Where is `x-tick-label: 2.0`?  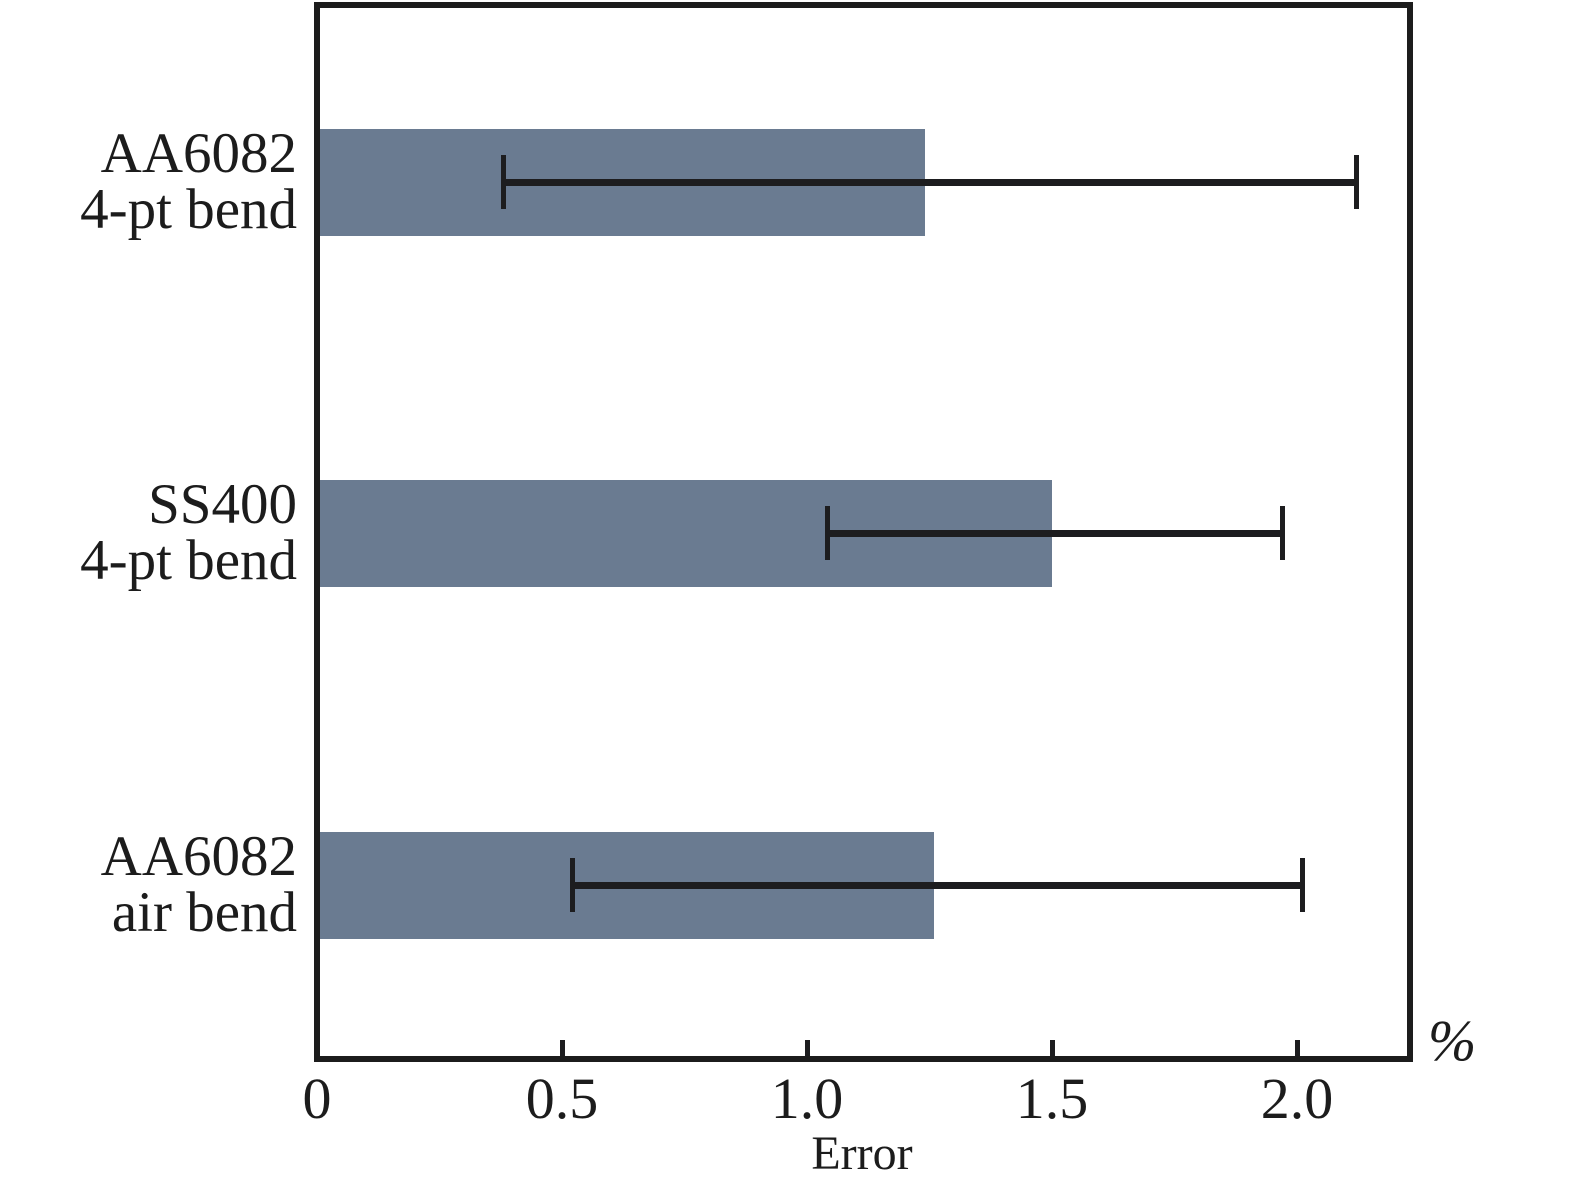
x-tick-label: 2.0 is located at coordinates (1297, 1098).